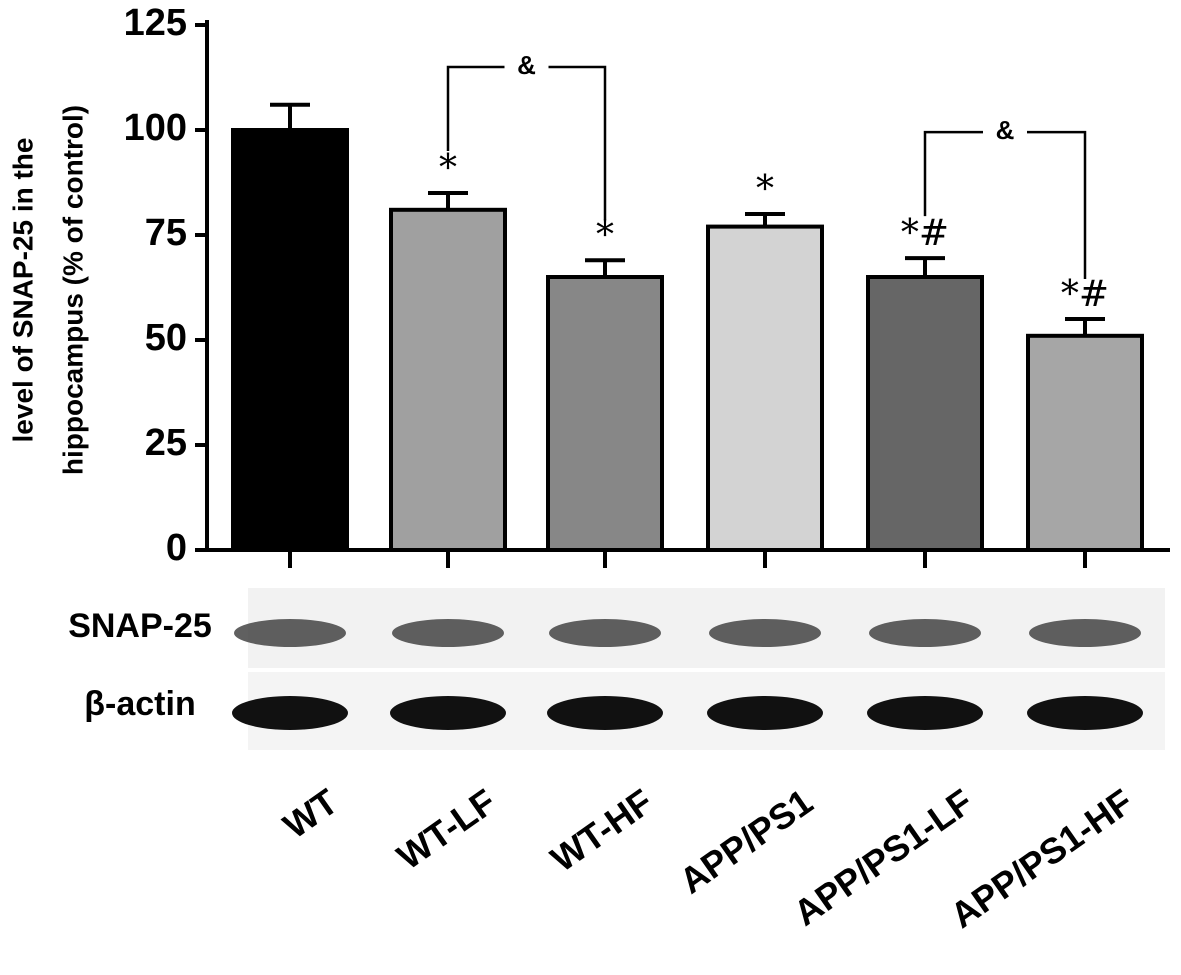 The image size is (1181, 975). Describe the element at coordinates (176, 548) in the screenshot. I see `y-tick-label: 0` at that location.